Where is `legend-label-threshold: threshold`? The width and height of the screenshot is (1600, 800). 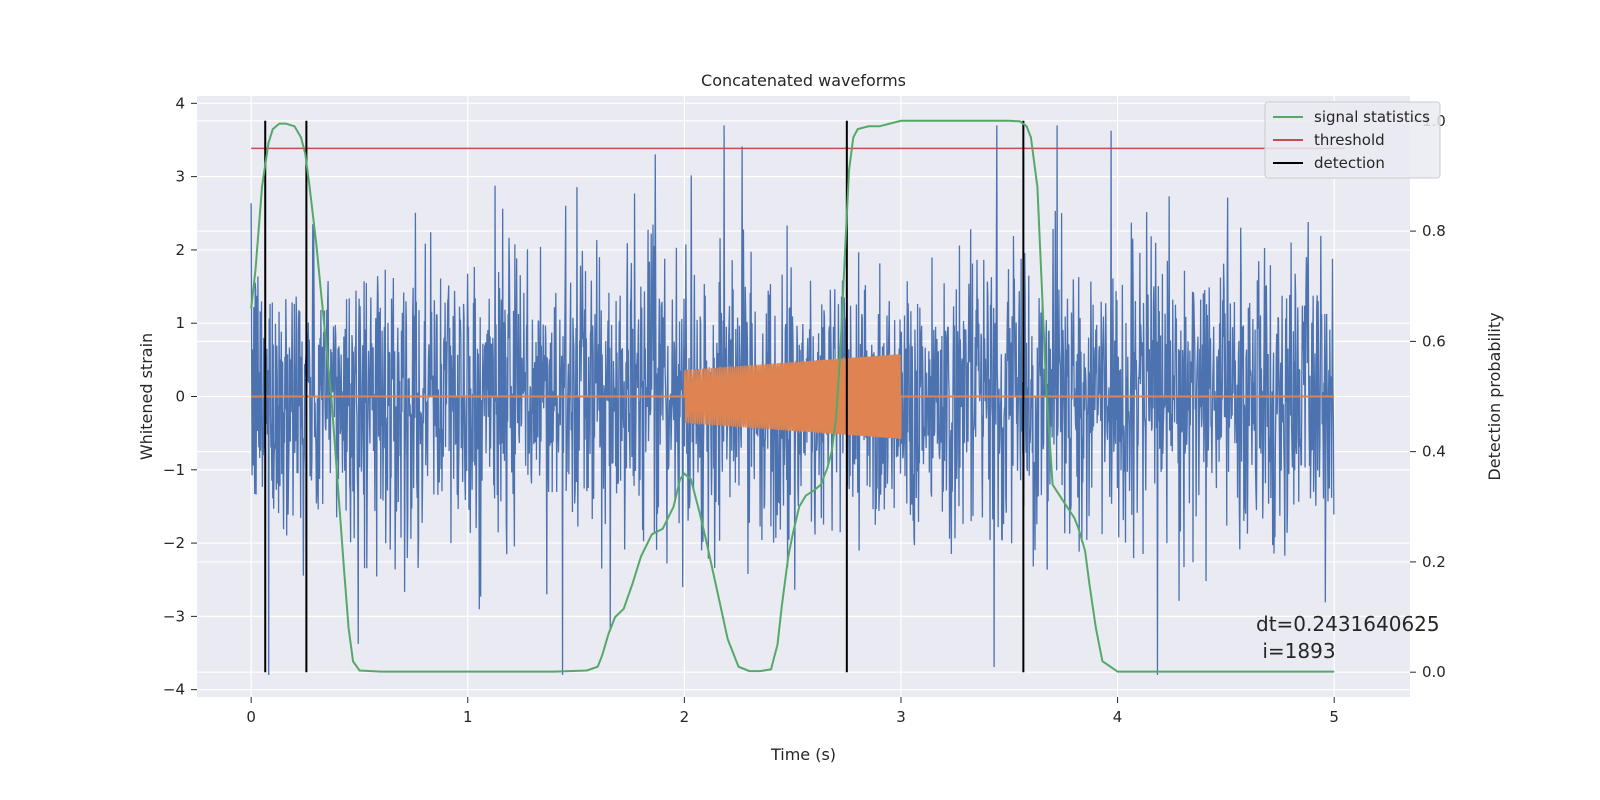
legend-label-threshold: threshold is located at coordinates (1349, 140).